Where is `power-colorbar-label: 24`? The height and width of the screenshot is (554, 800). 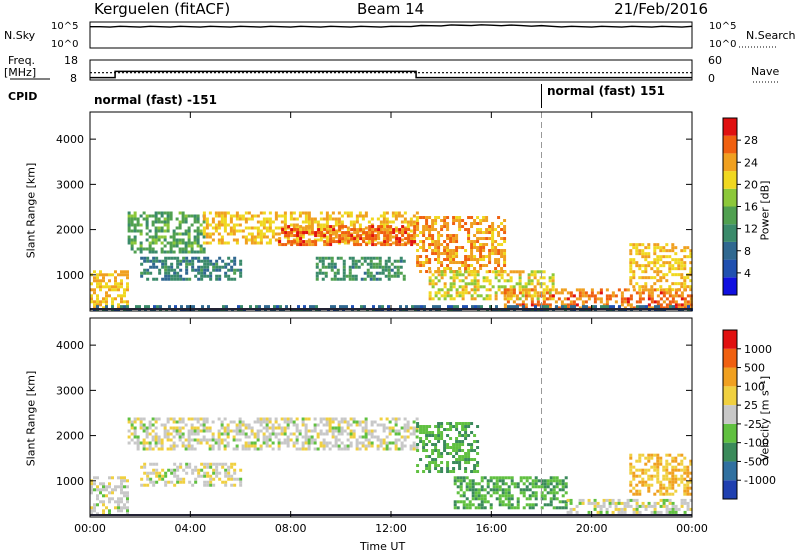
power-colorbar-label: 24 is located at coordinates (751, 162).